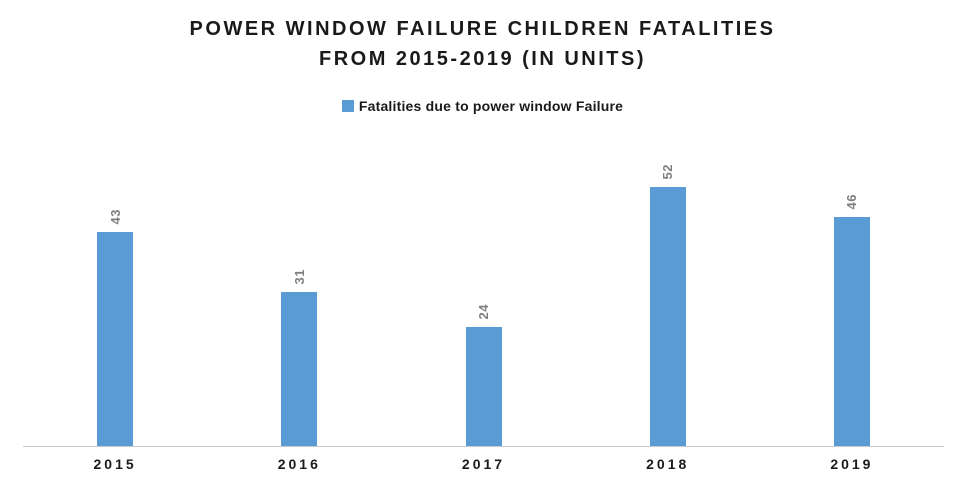 The image size is (965, 491). I want to click on x-axis-label-2017: 2017, so click(483, 464).